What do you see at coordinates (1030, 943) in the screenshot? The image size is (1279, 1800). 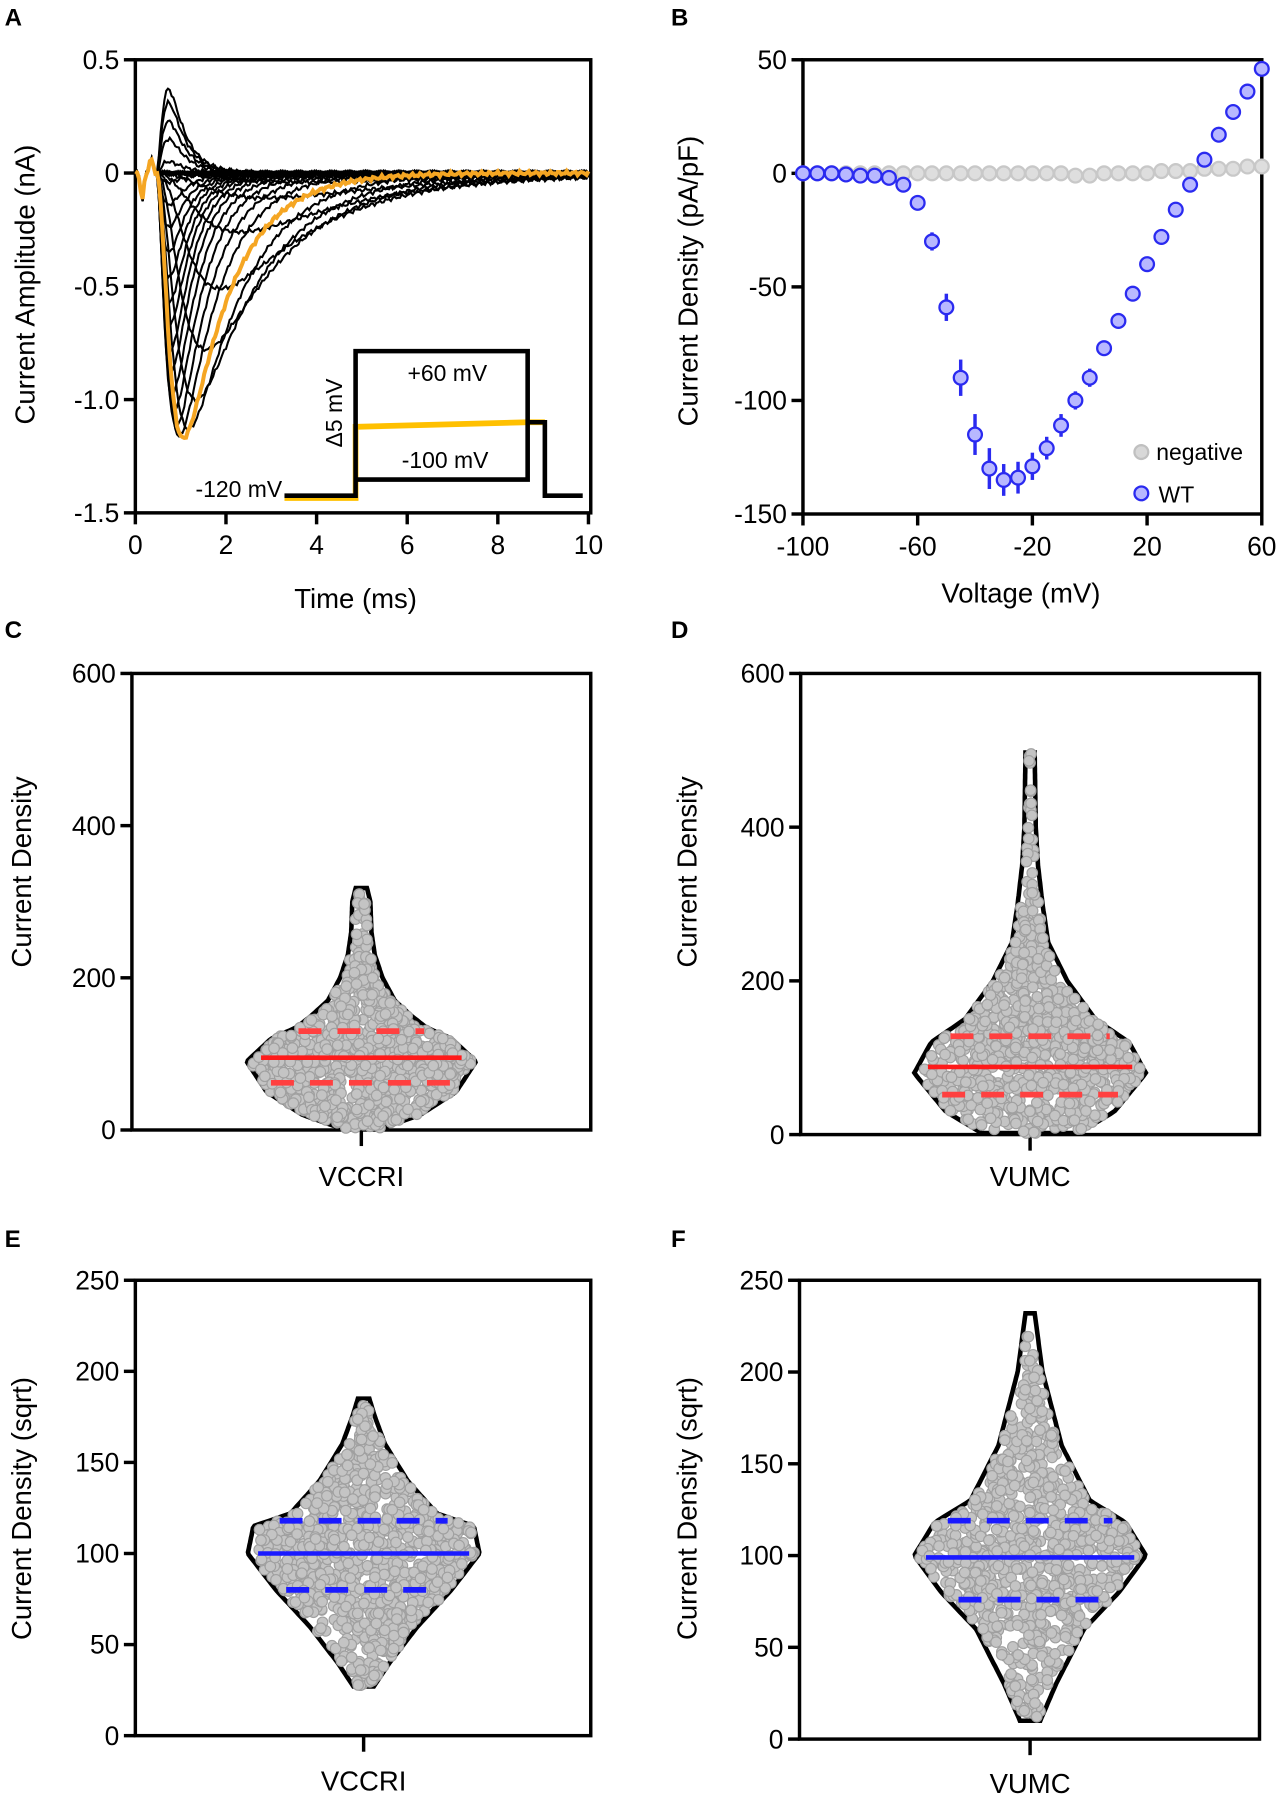 I see `violin-vumc` at bounding box center [1030, 943].